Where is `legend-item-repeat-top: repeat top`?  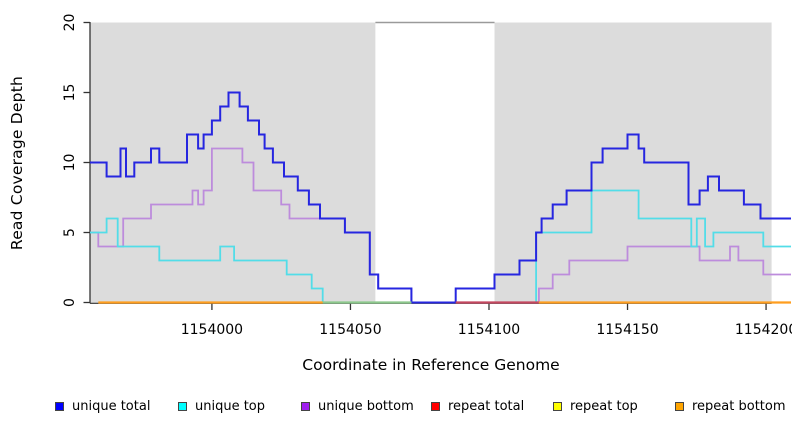 legend-item-repeat-top: repeat top is located at coordinates (595, 406).